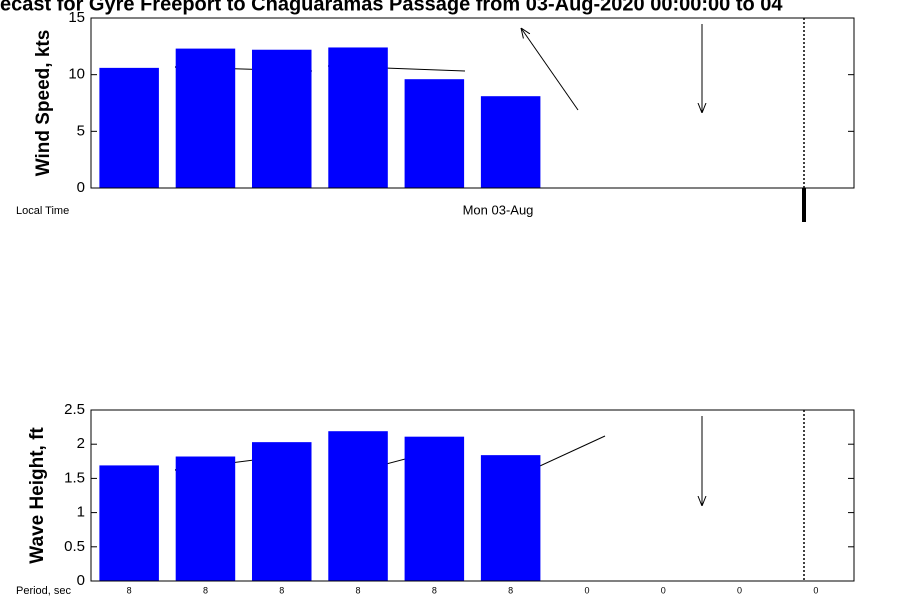 The height and width of the screenshot is (600, 900). What do you see at coordinates (81, 130) in the screenshot?
I see `y-tick-label: 5` at bounding box center [81, 130].